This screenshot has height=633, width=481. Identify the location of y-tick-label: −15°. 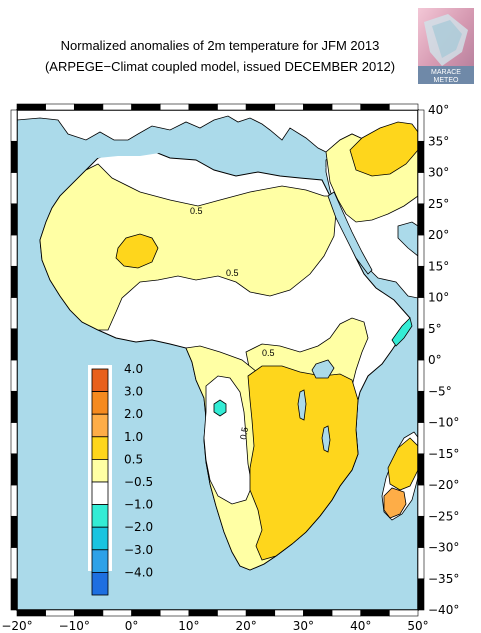
(443, 454).